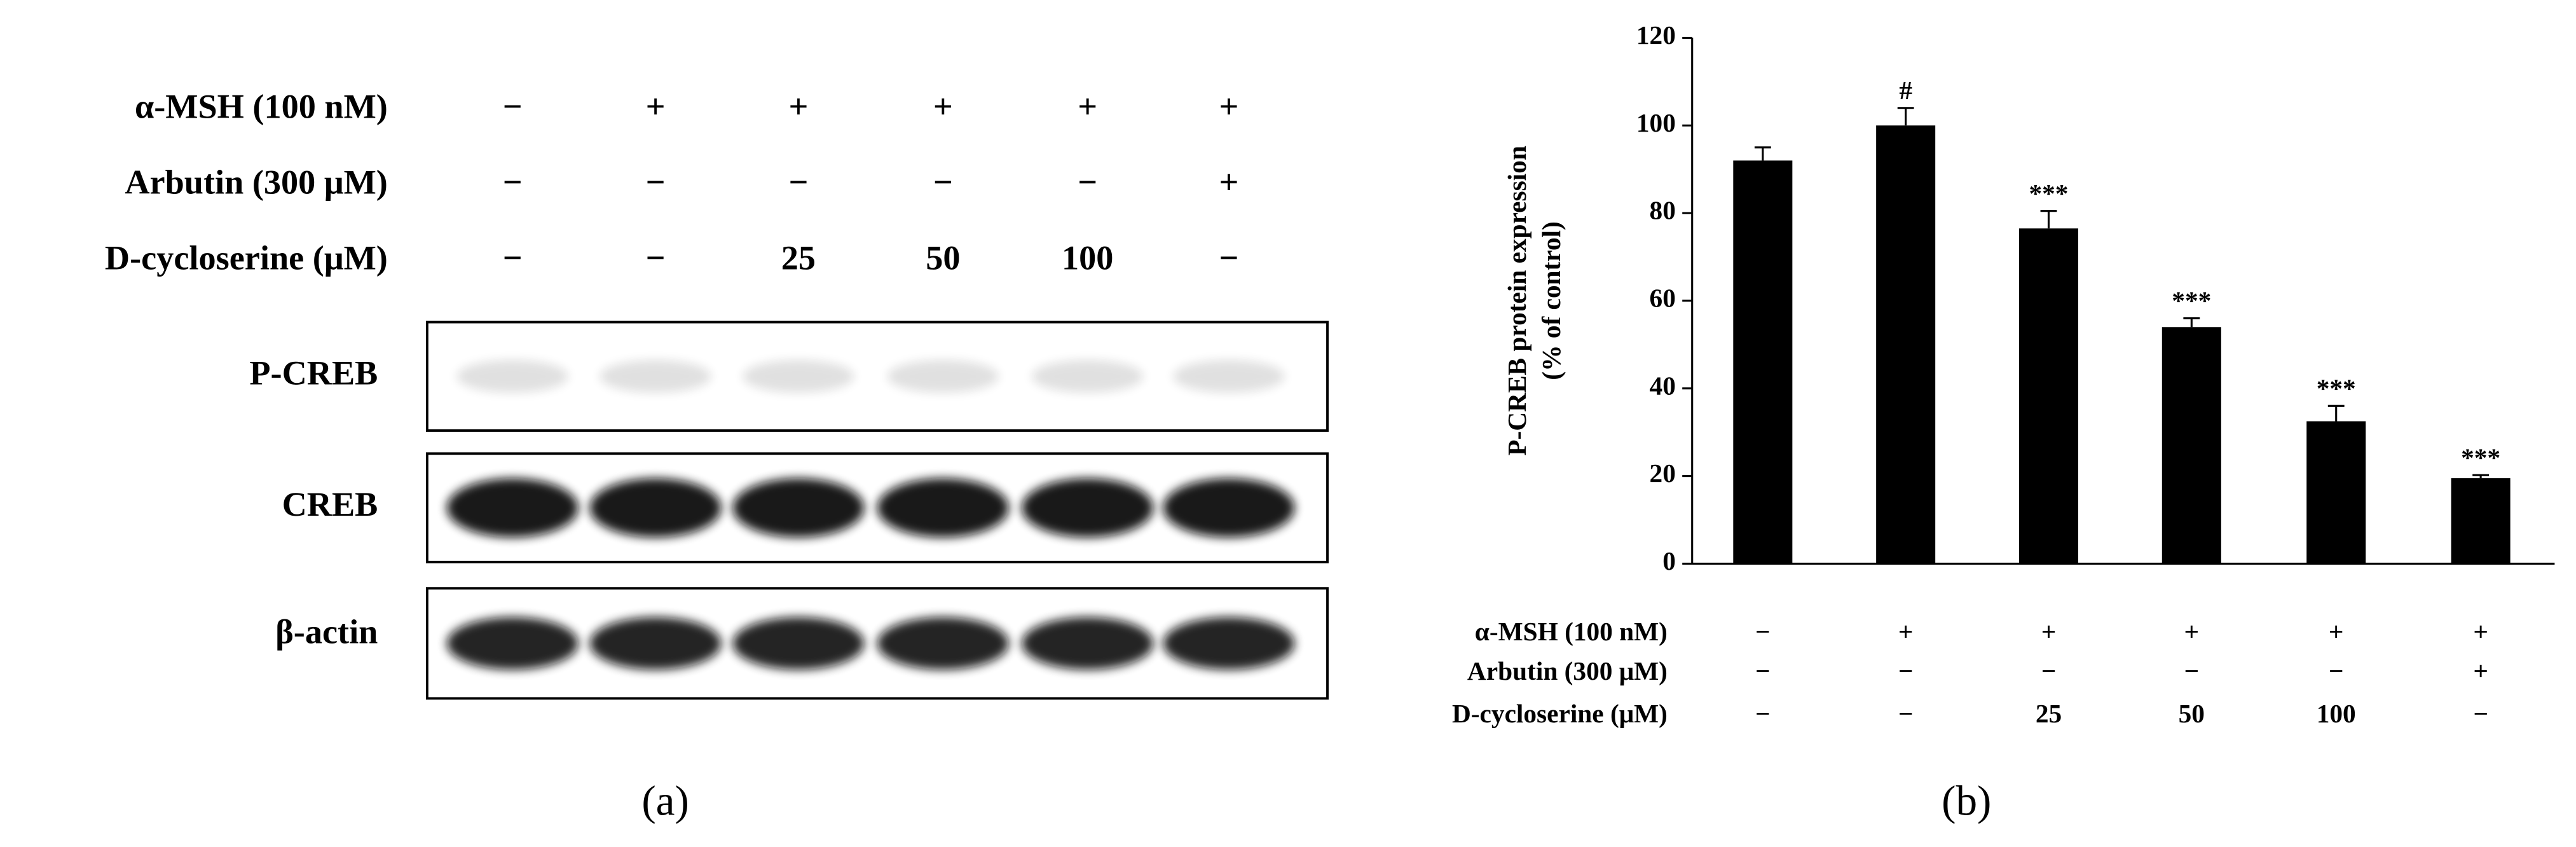  I want to click on y-tick-label: 20, so click(1663, 473).